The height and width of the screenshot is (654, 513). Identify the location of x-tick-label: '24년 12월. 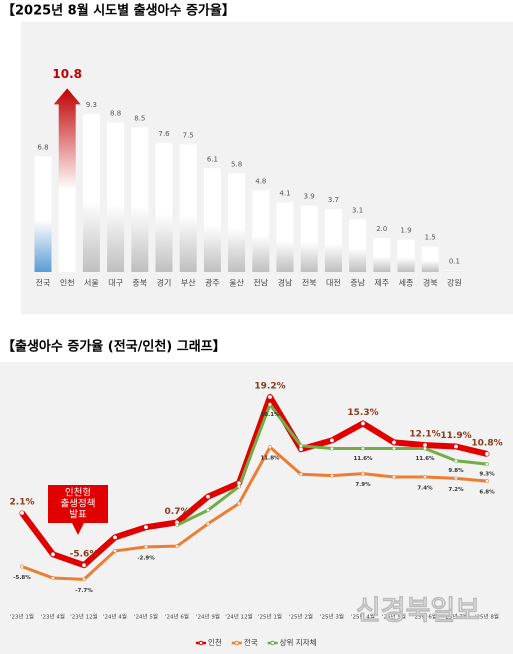
(238, 617).